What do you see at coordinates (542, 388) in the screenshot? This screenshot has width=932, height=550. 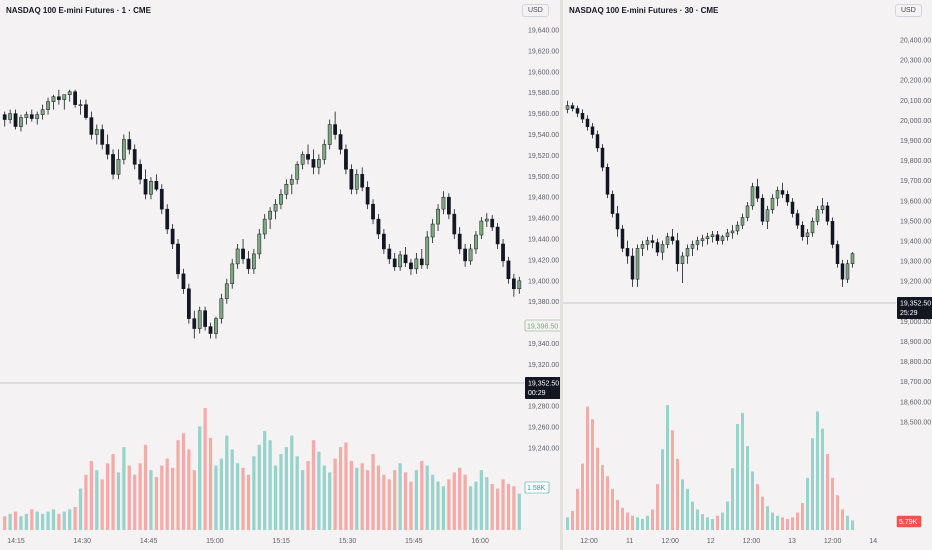 I see `current-price-tag` at bounding box center [542, 388].